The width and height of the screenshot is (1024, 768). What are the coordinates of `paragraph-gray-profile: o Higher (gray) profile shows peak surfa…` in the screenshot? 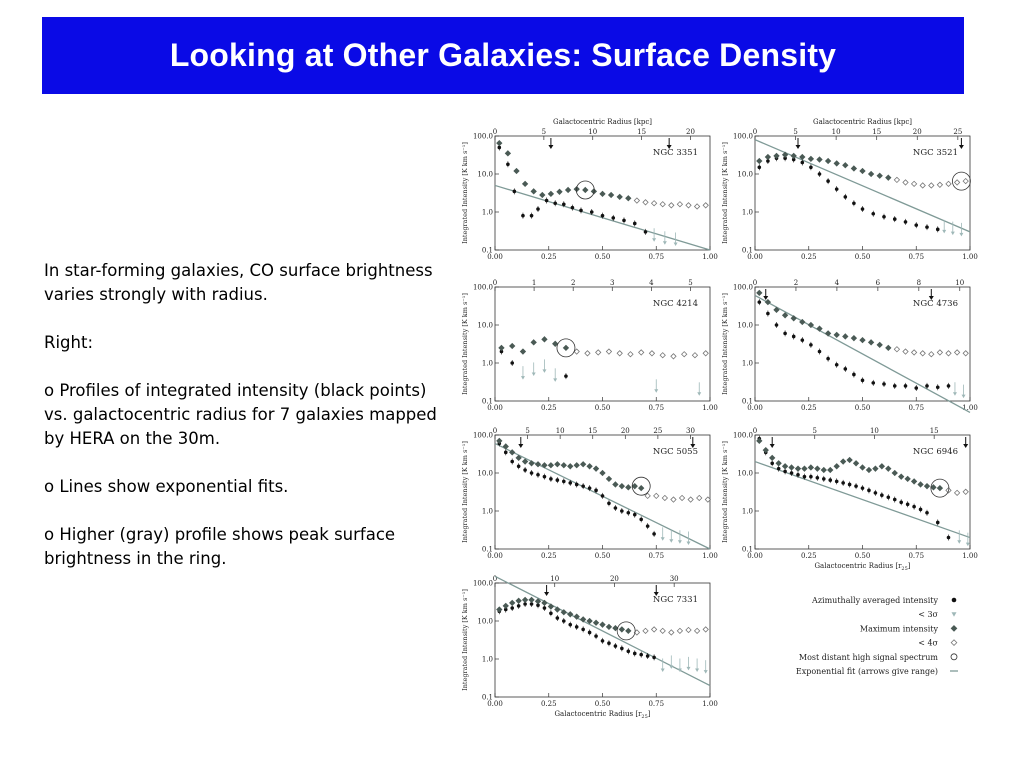 It's located at (220, 546).